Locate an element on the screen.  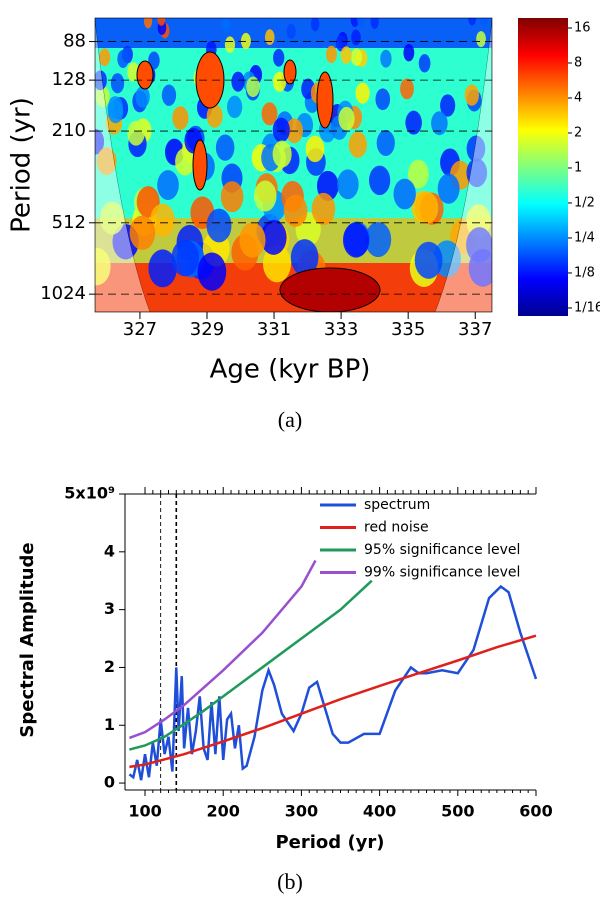
y-axis-label: Spectral Amplitude is located at coordinates (27, 639).